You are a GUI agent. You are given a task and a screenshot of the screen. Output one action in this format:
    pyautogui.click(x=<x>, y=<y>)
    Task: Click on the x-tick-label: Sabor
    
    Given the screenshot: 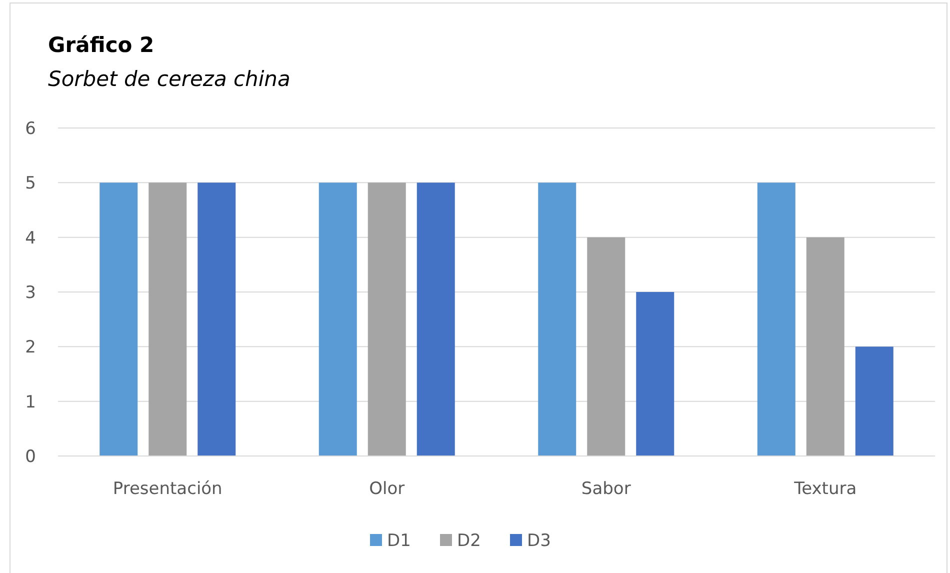 What is the action you would take?
    pyautogui.click(x=606, y=489)
    